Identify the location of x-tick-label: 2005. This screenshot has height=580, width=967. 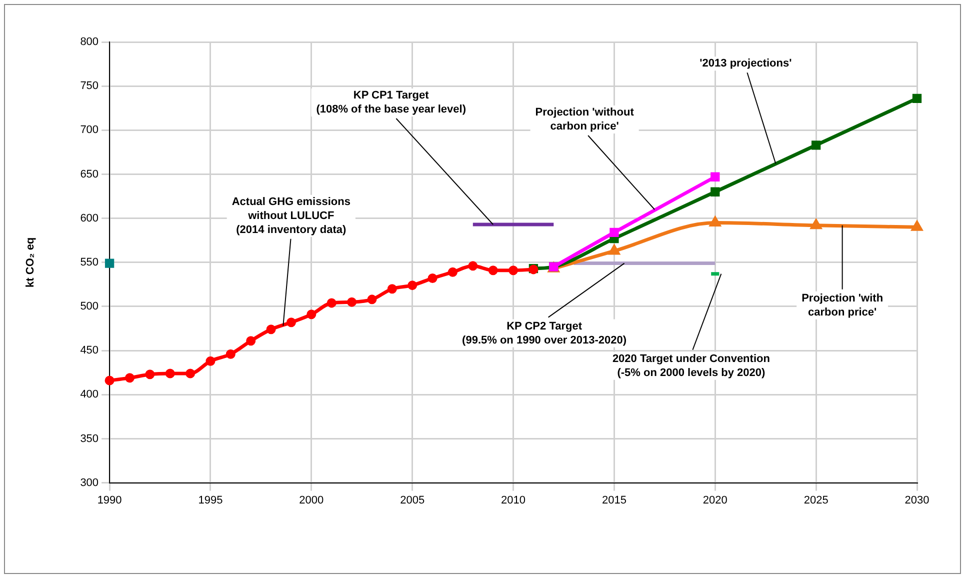
(412, 500).